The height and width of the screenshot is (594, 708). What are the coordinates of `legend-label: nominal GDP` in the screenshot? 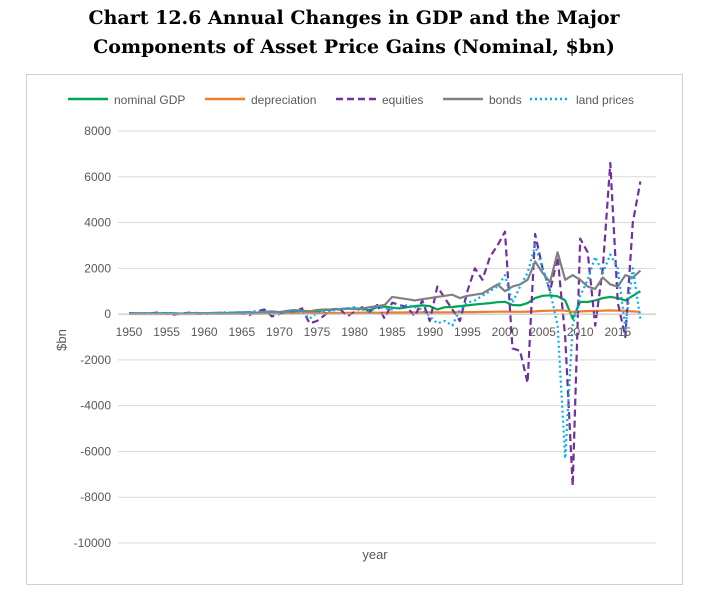 It's located at (149, 100).